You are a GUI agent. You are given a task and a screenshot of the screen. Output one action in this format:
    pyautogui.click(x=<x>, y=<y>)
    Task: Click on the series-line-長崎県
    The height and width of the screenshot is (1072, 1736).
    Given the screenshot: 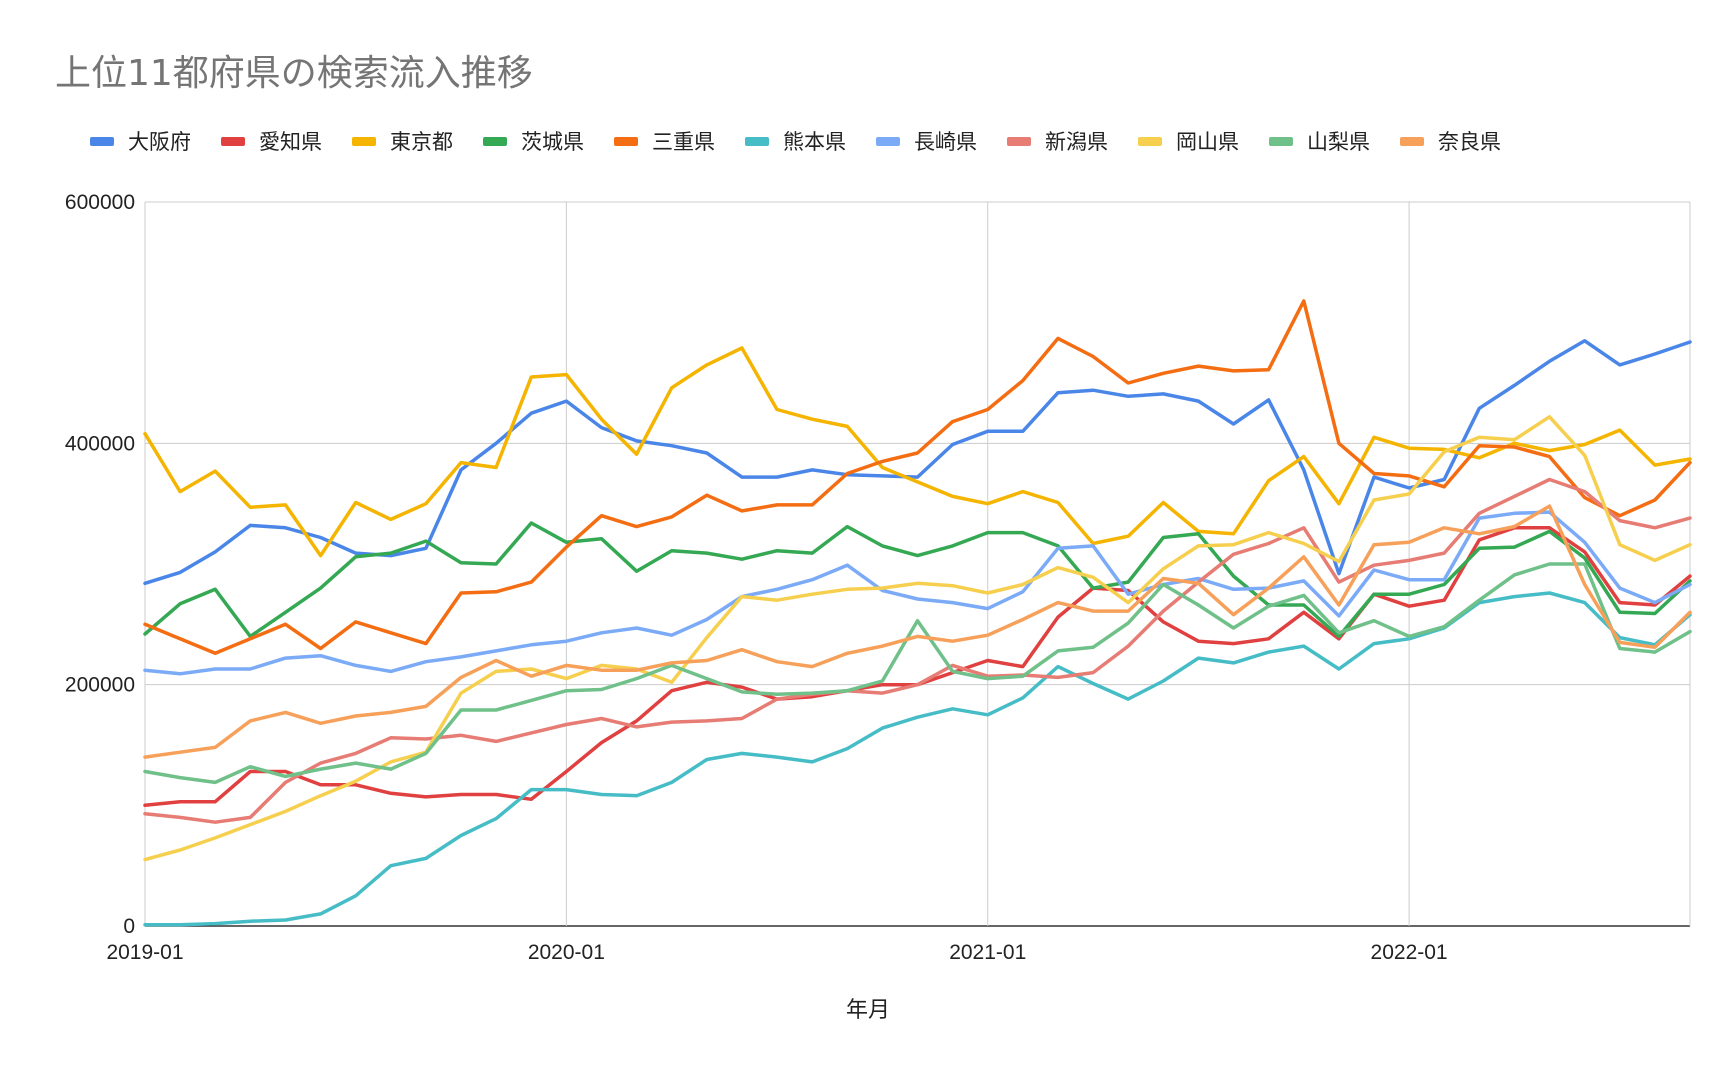 What is the action you would take?
    pyautogui.click(x=917, y=593)
    